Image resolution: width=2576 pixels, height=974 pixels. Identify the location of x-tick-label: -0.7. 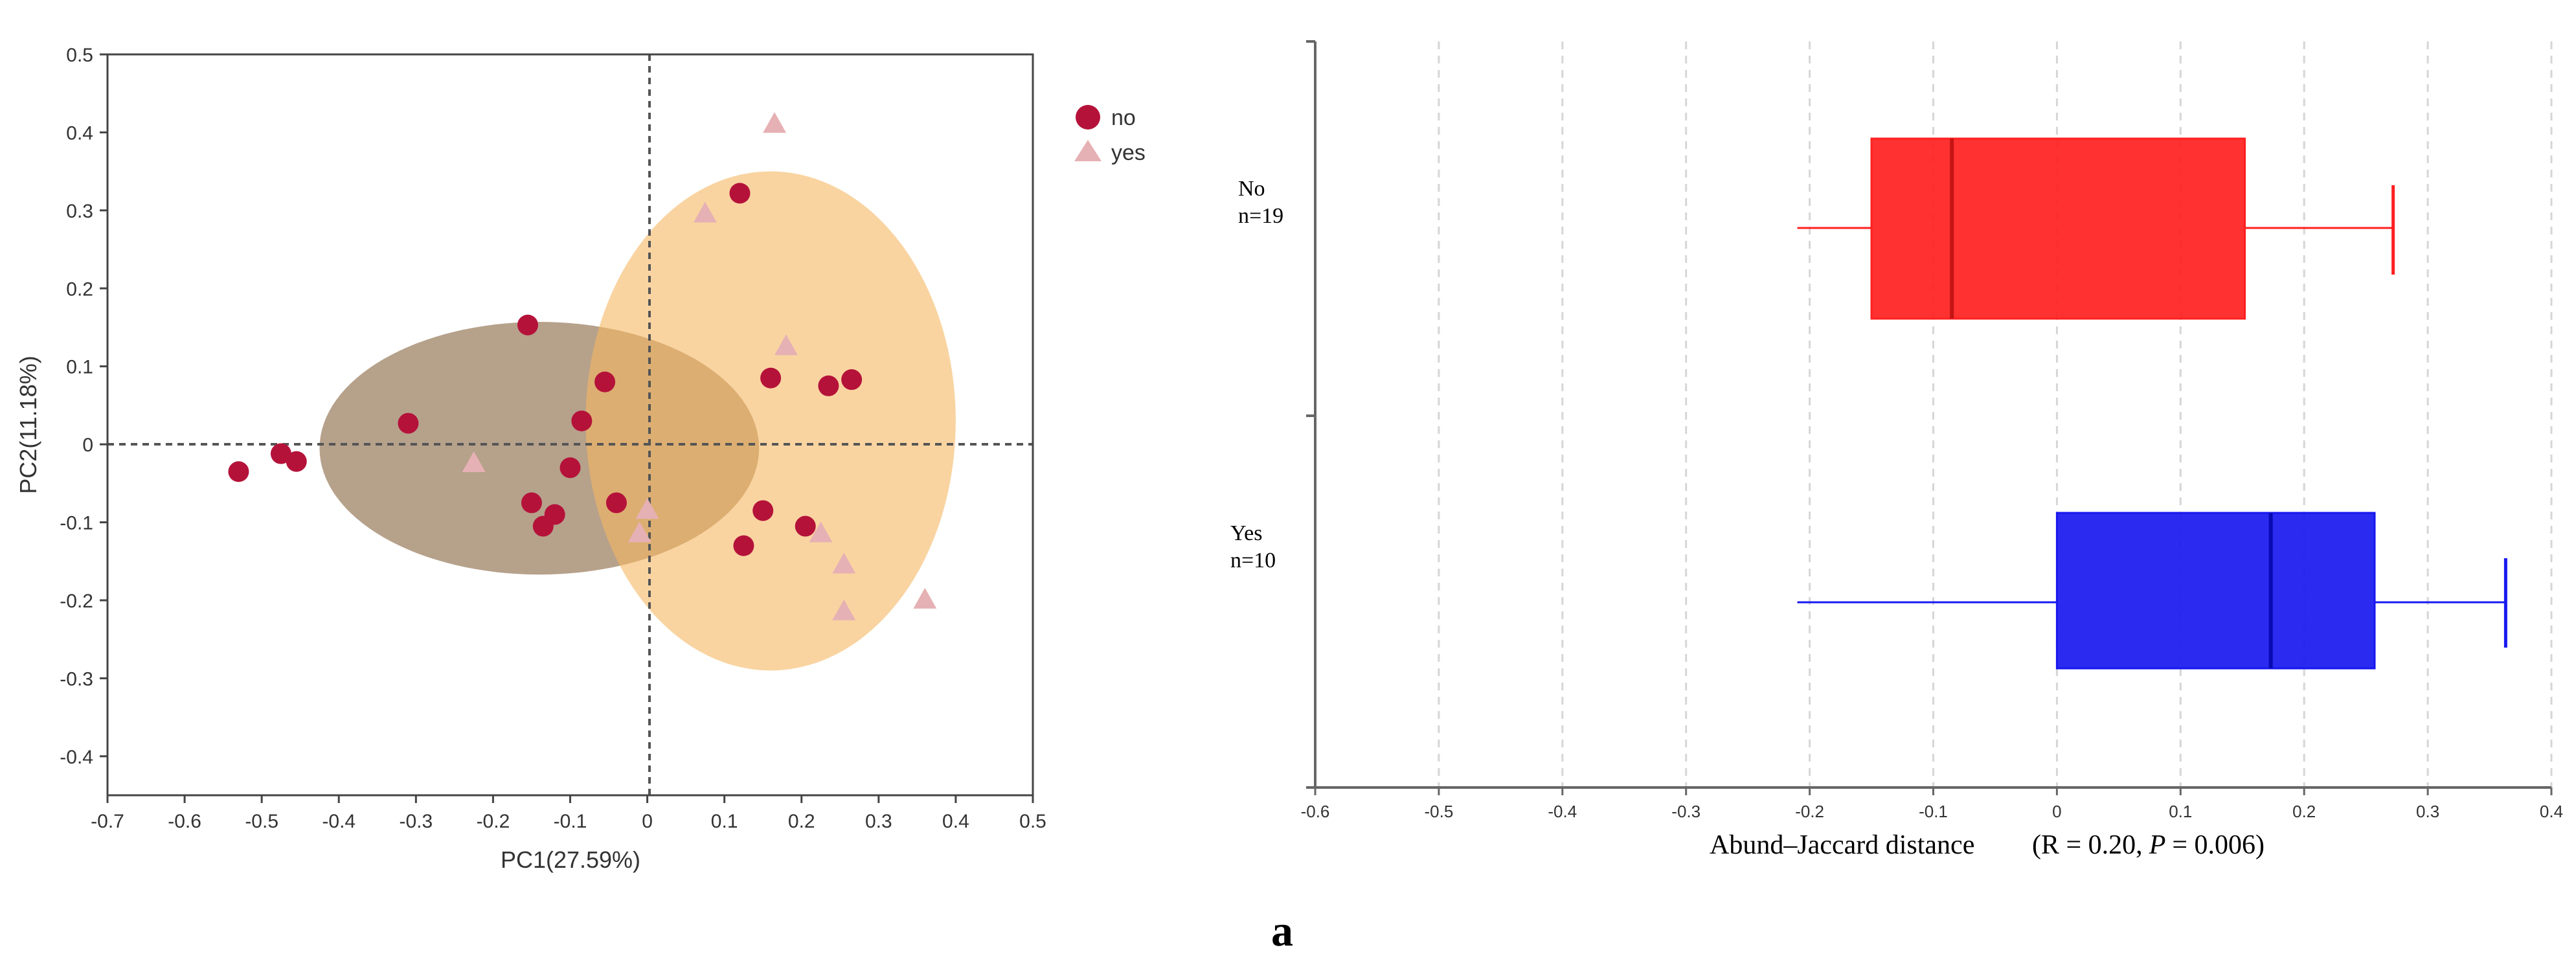
(107, 821).